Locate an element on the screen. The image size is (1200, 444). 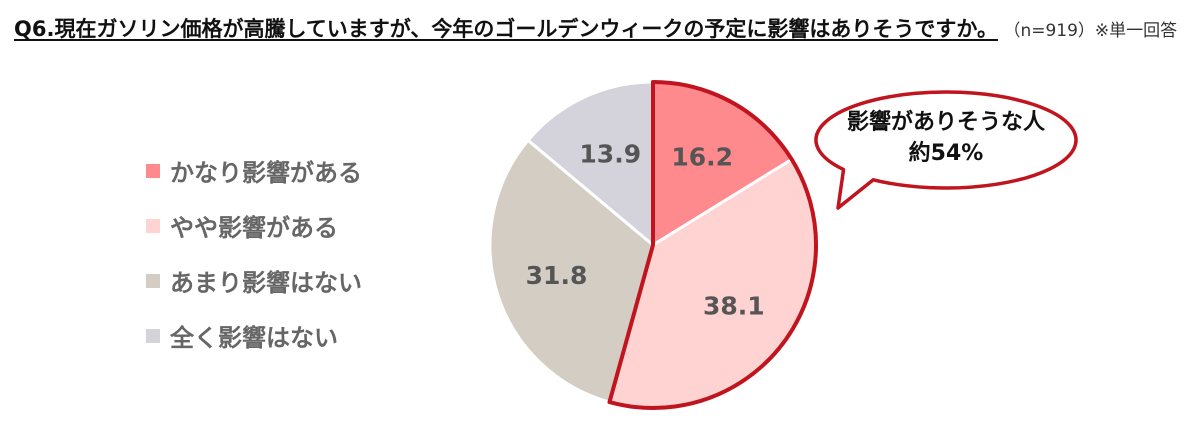
slice-label-3: 13.9 is located at coordinates (610, 153).